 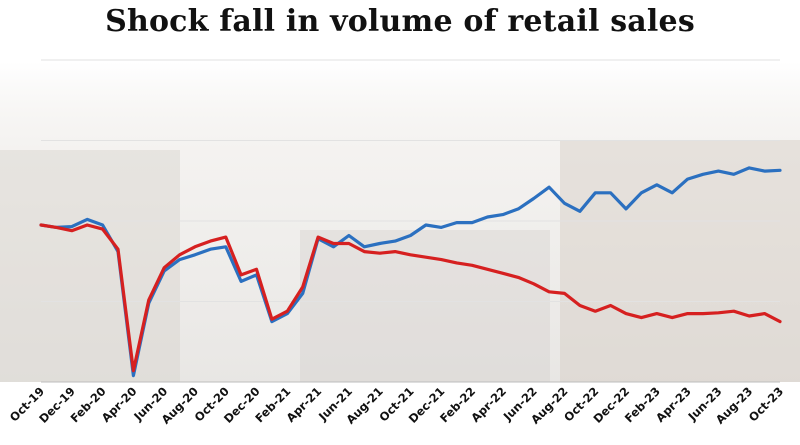 What do you see at coordinates (400, 21) in the screenshot?
I see `chart-title: Shock fall in volume of retail sales` at bounding box center [400, 21].